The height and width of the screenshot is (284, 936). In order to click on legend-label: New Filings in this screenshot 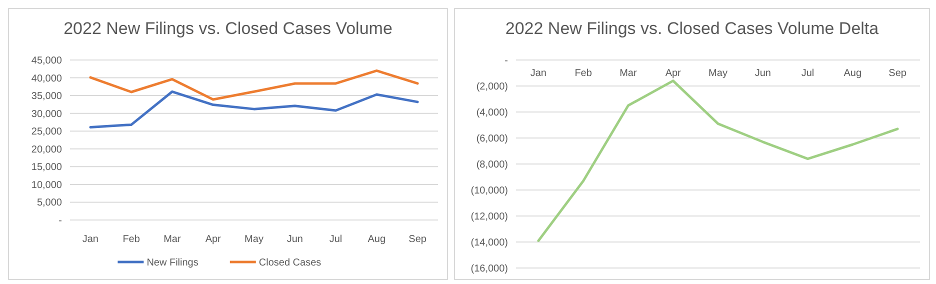, I will do `click(172, 263)`.